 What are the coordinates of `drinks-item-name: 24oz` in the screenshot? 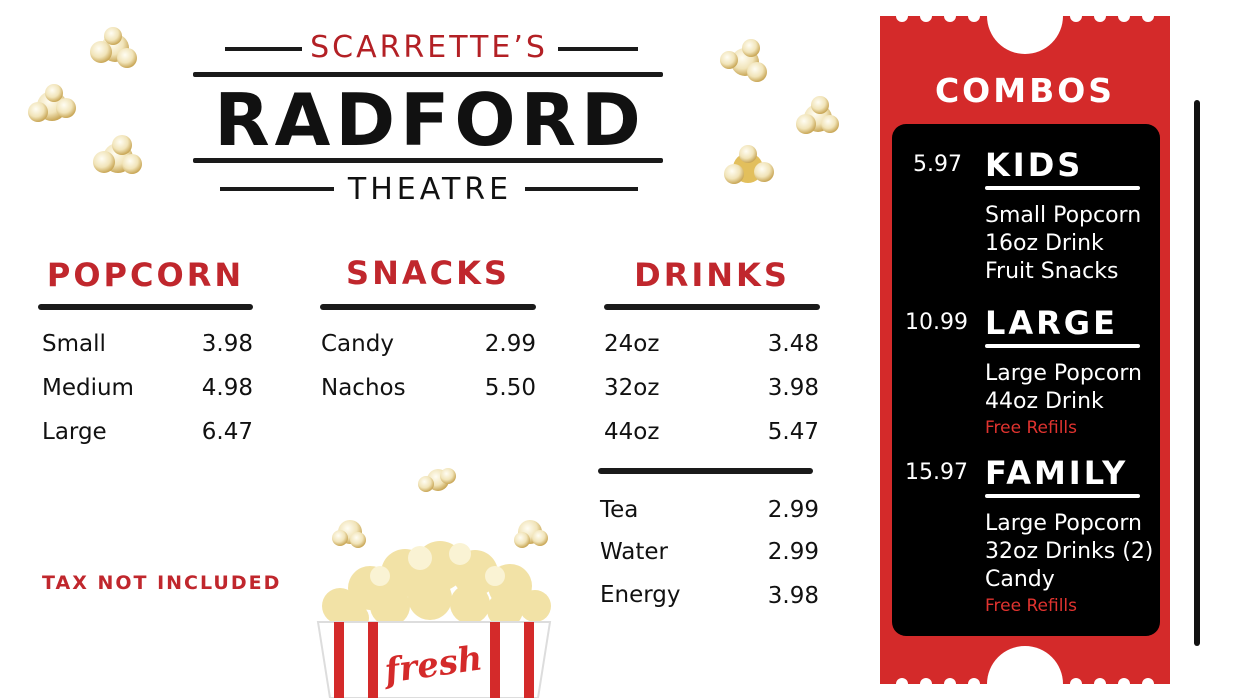 It's located at (632, 344).